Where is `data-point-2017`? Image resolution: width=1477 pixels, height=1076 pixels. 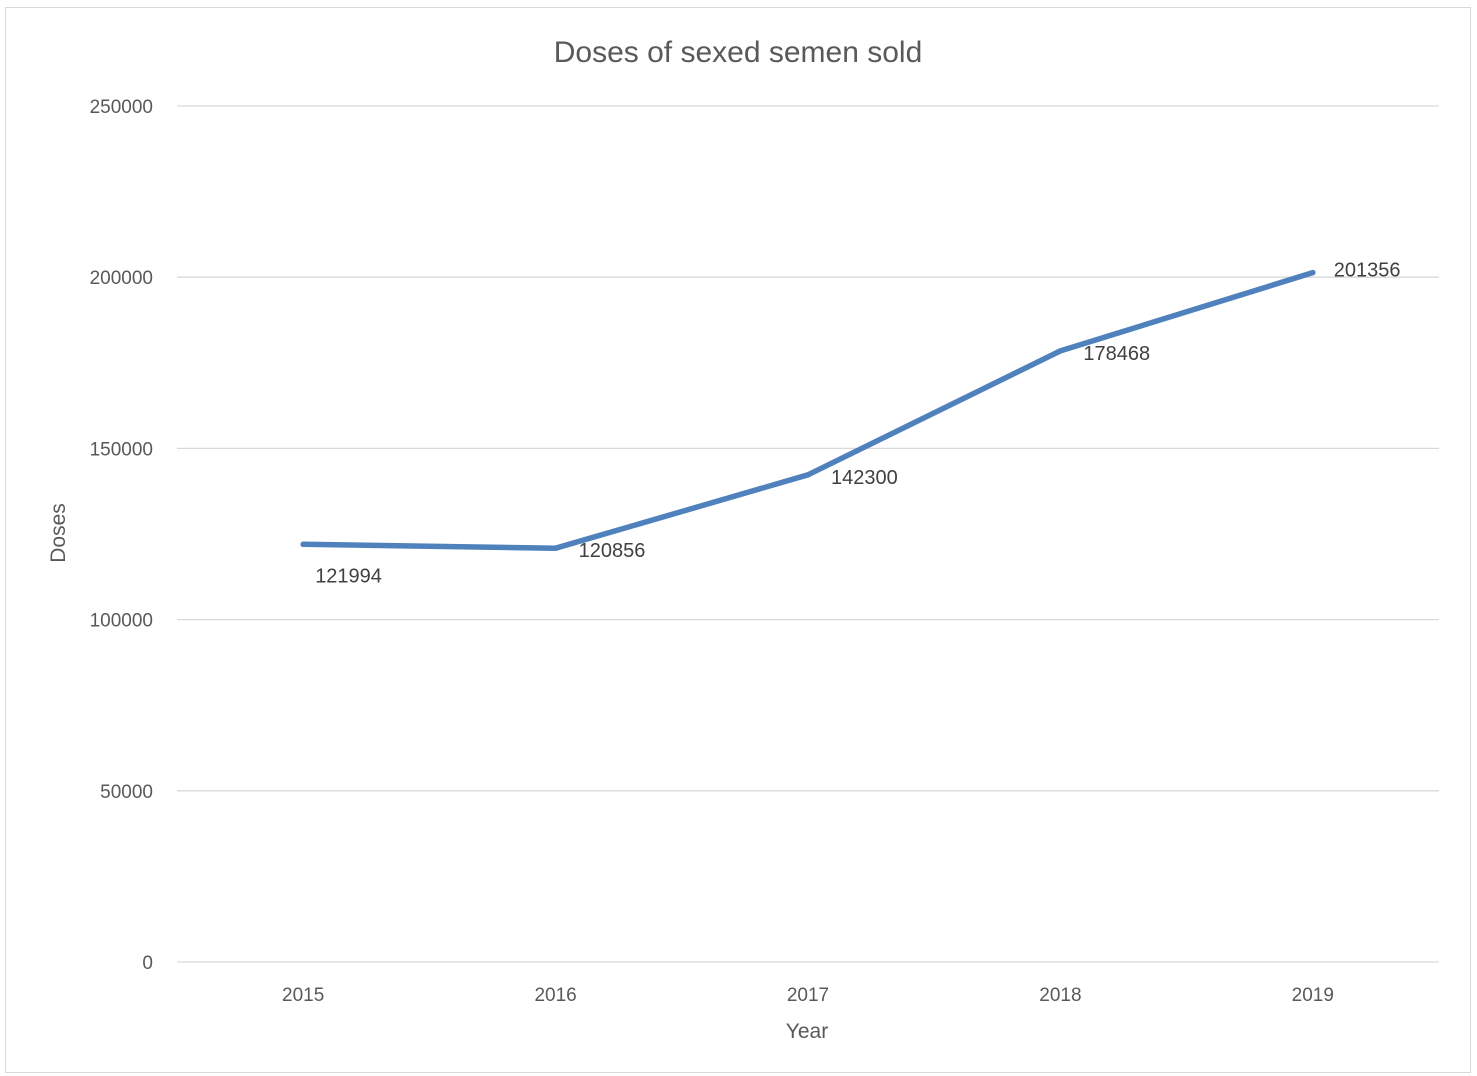 data-point-2017 is located at coordinates (808, 475).